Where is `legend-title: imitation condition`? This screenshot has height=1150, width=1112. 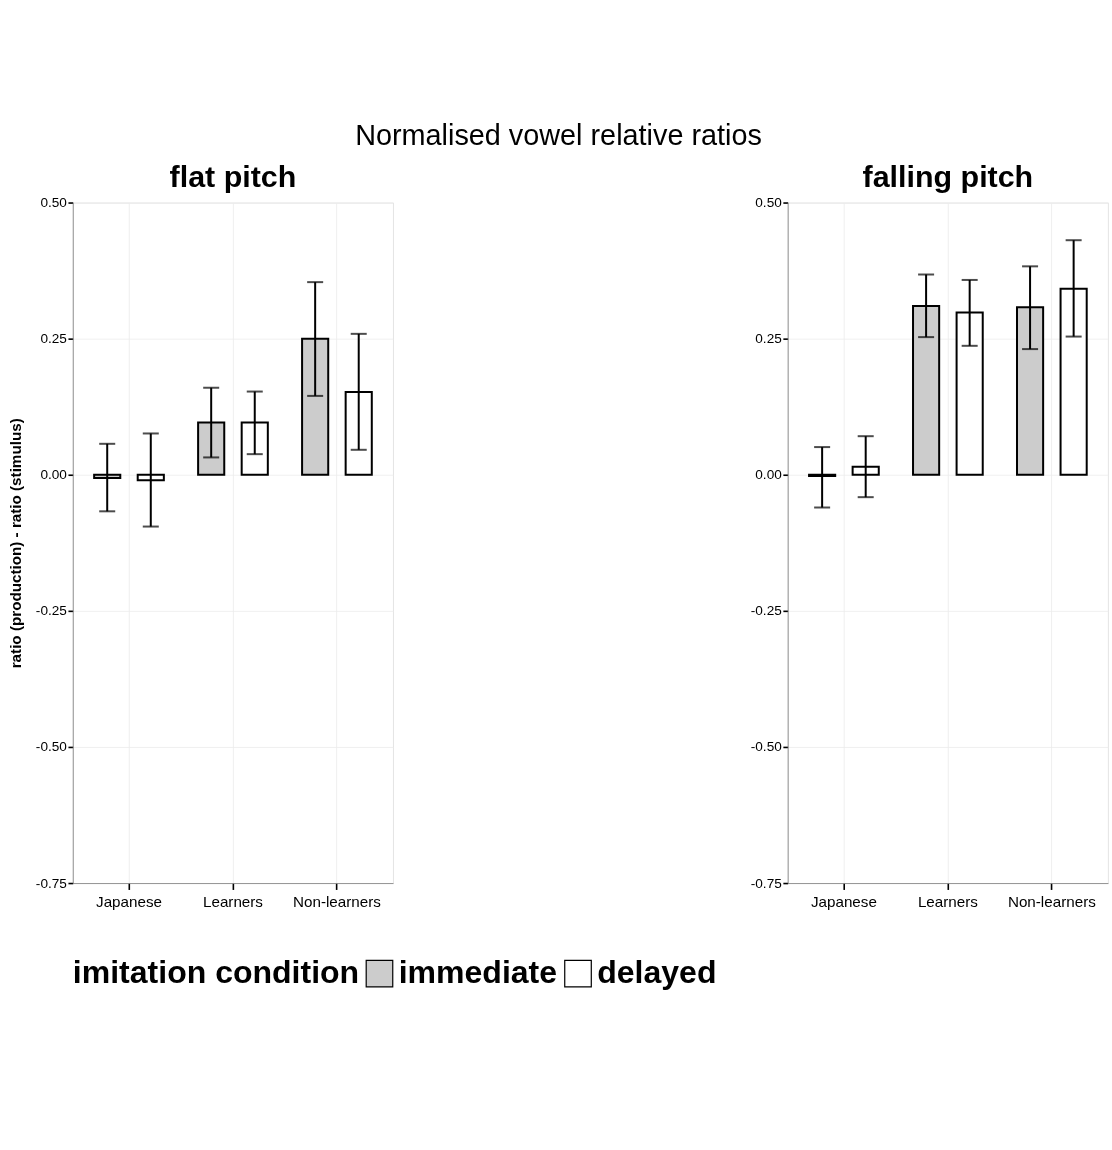 legend-title: imitation condition is located at coordinates (216, 972).